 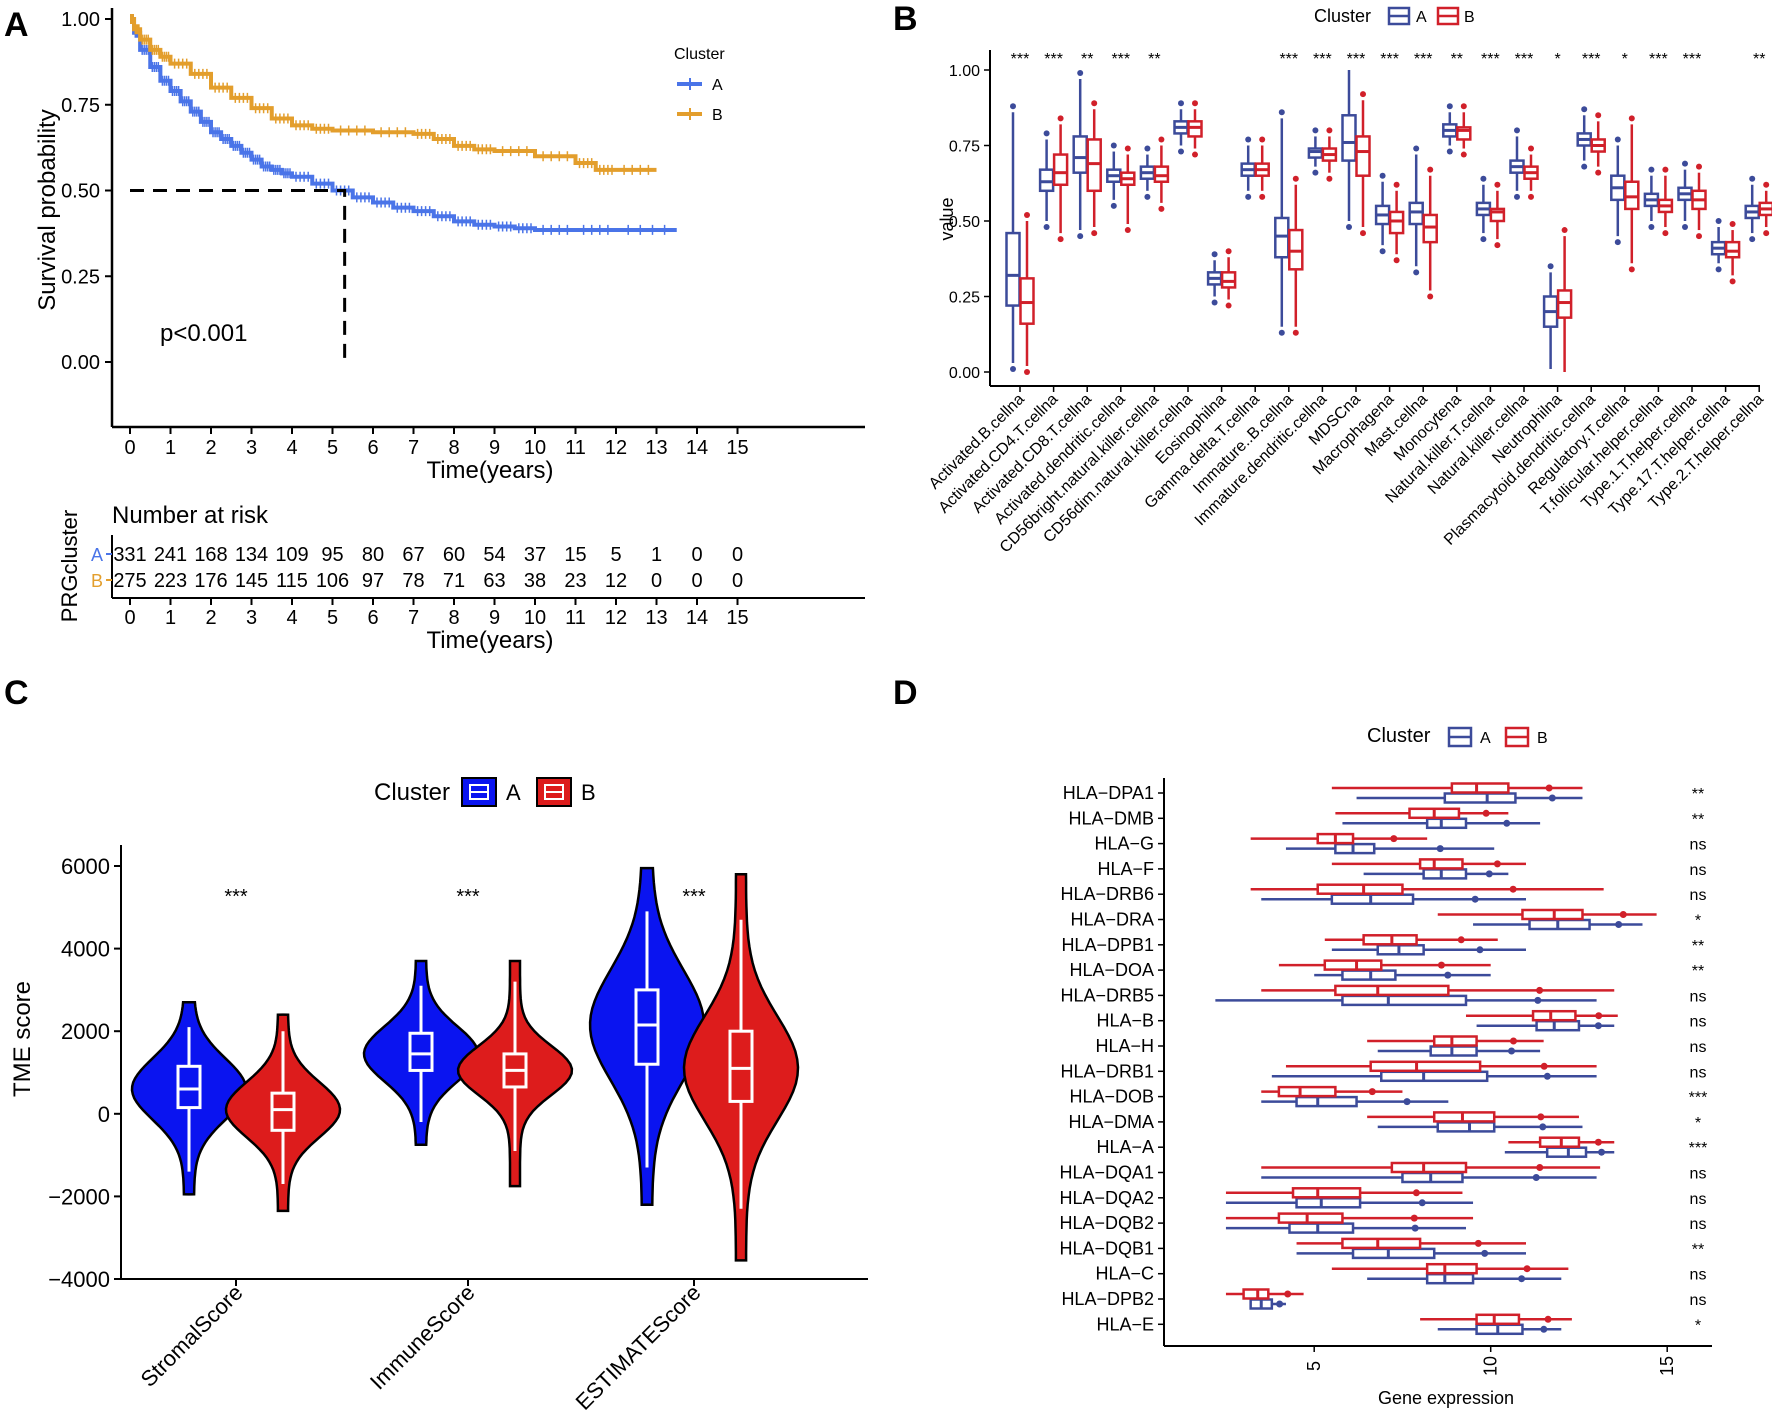 What do you see at coordinates (1125, 869) in the screenshot?
I see `hla-ytick-label: HLA−F` at bounding box center [1125, 869].